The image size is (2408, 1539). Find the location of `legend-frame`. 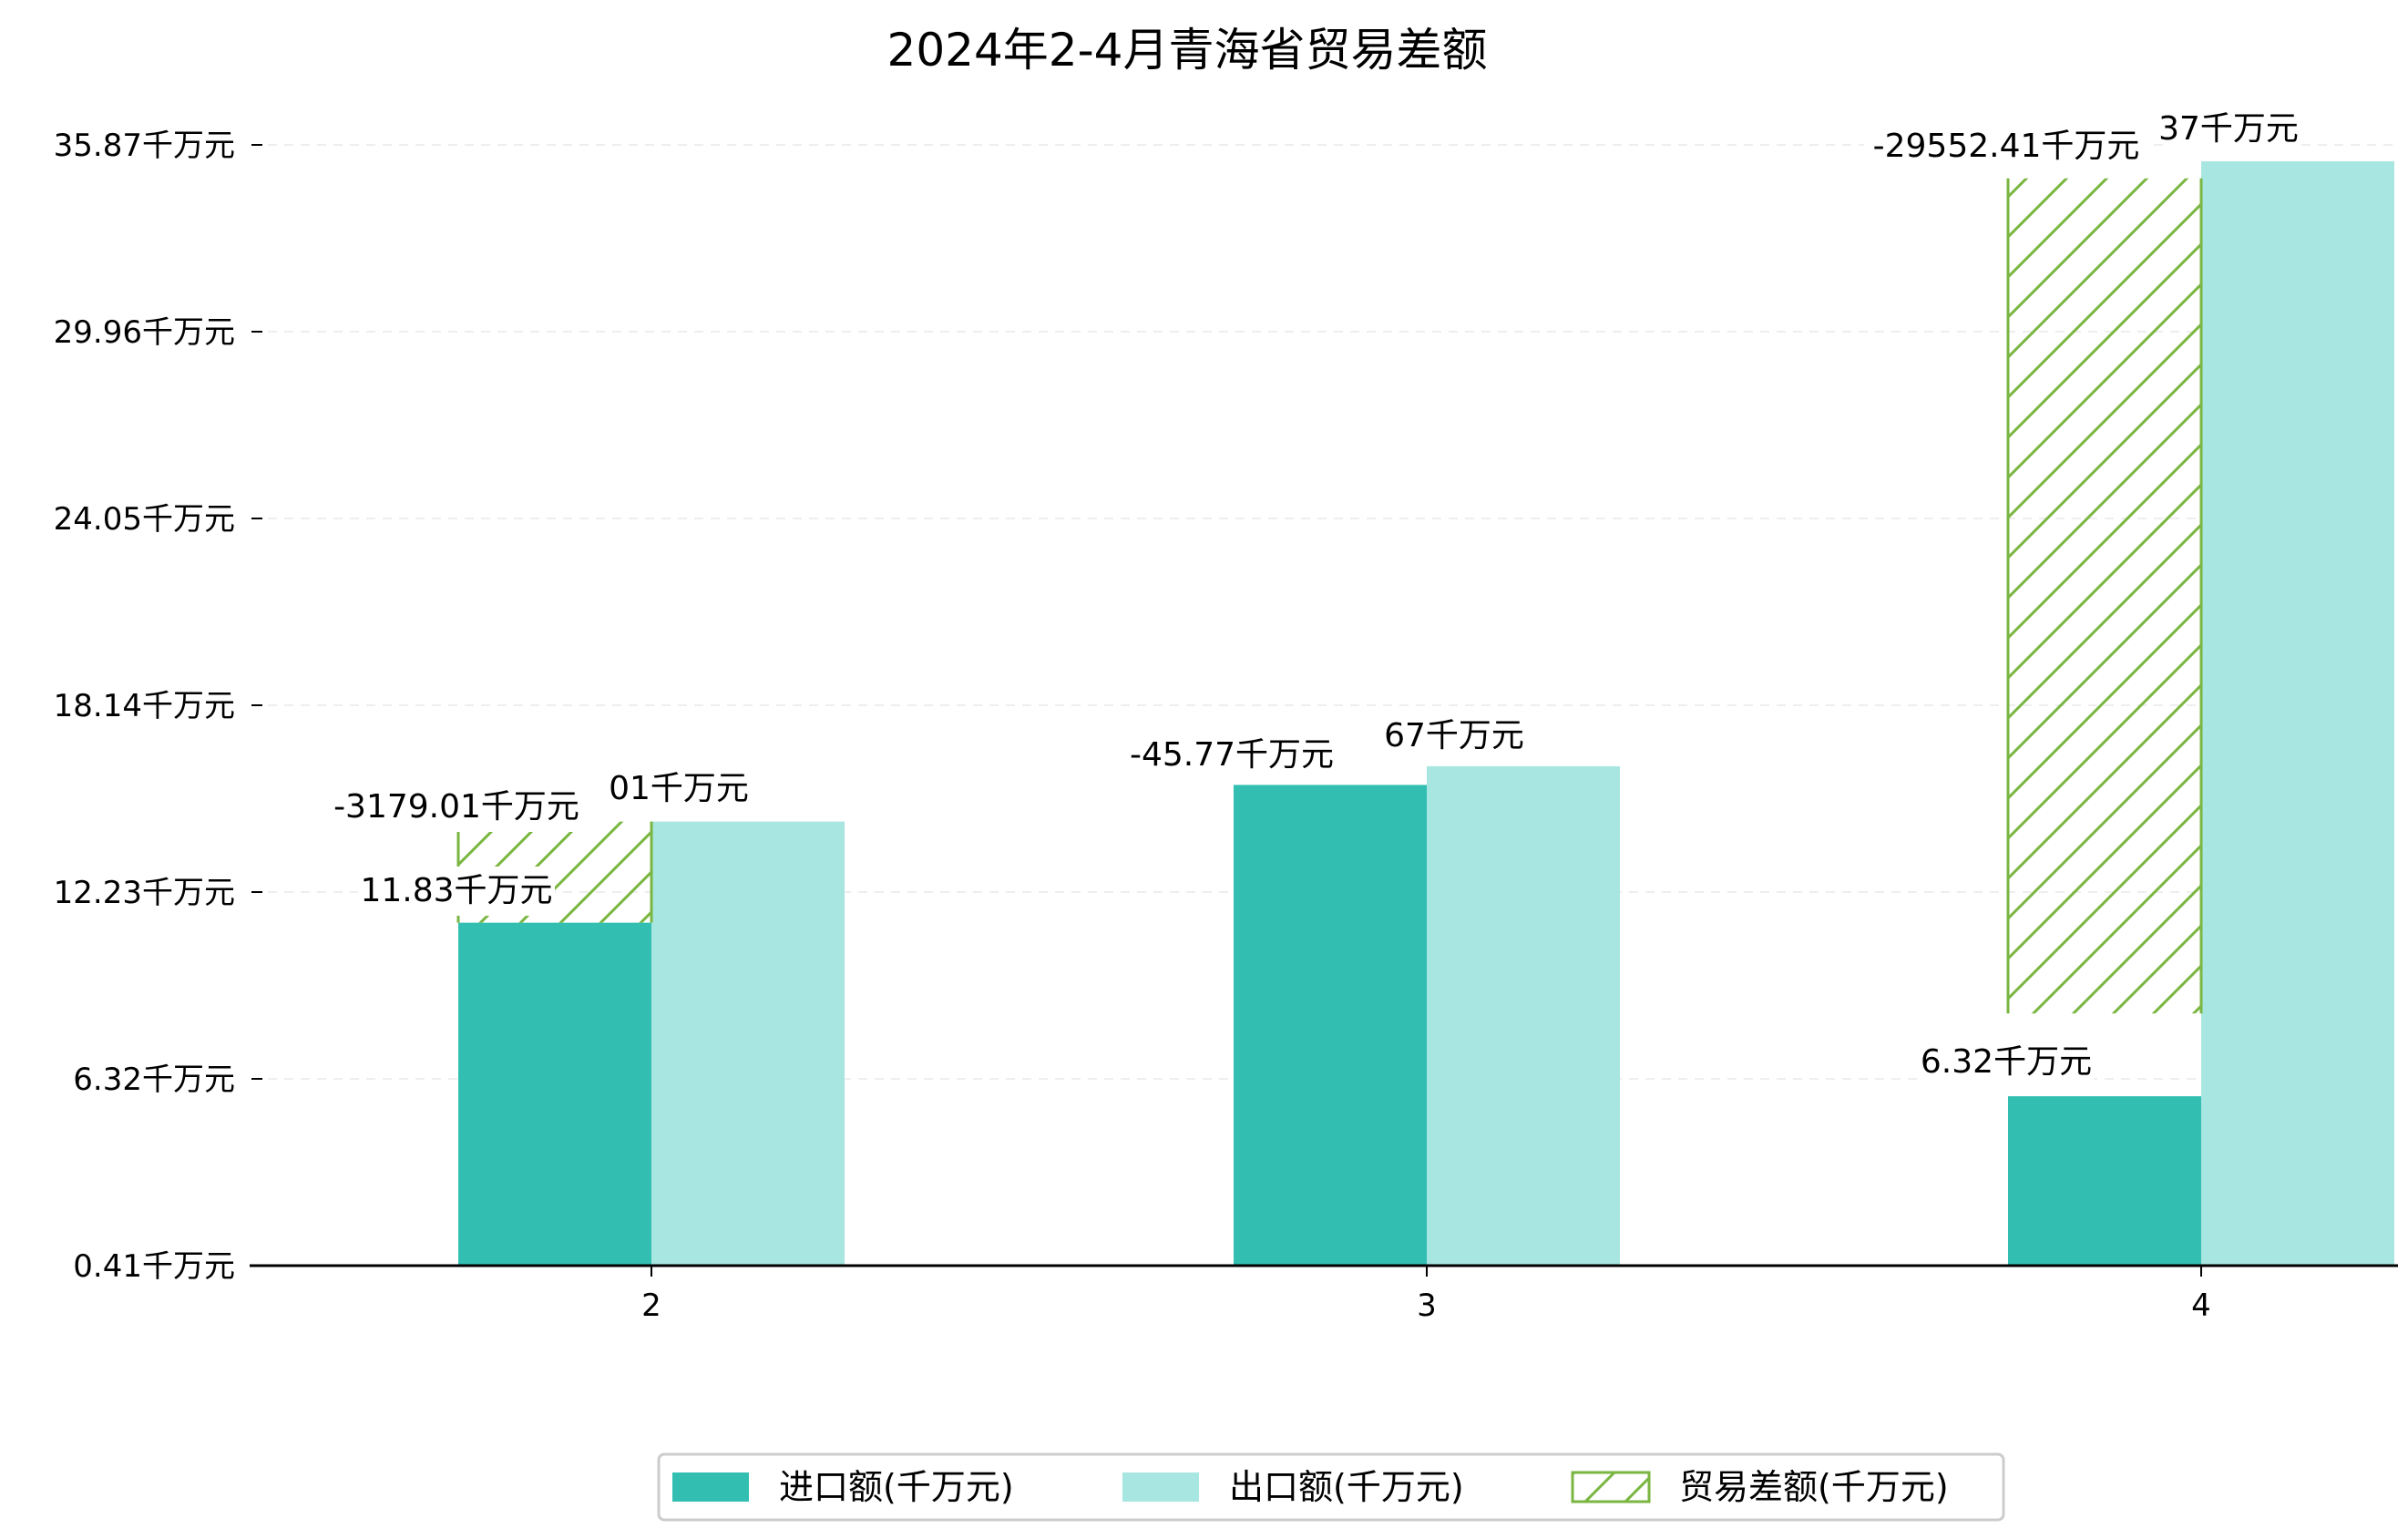

legend-frame is located at coordinates (1331, 1487).